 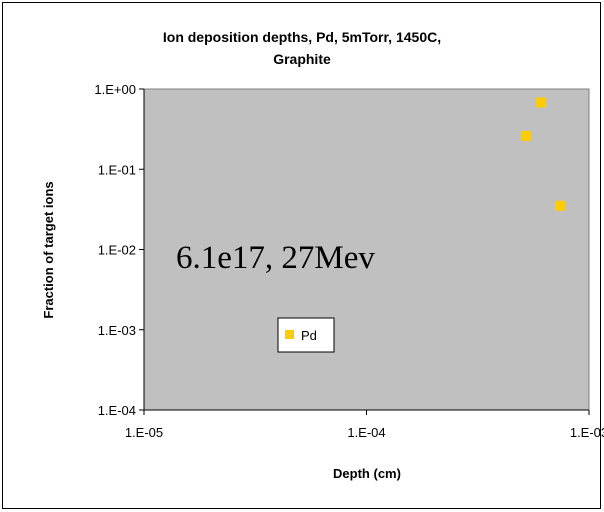 I want to click on x-tick-label: 1.E-05, so click(x=144, y=432).